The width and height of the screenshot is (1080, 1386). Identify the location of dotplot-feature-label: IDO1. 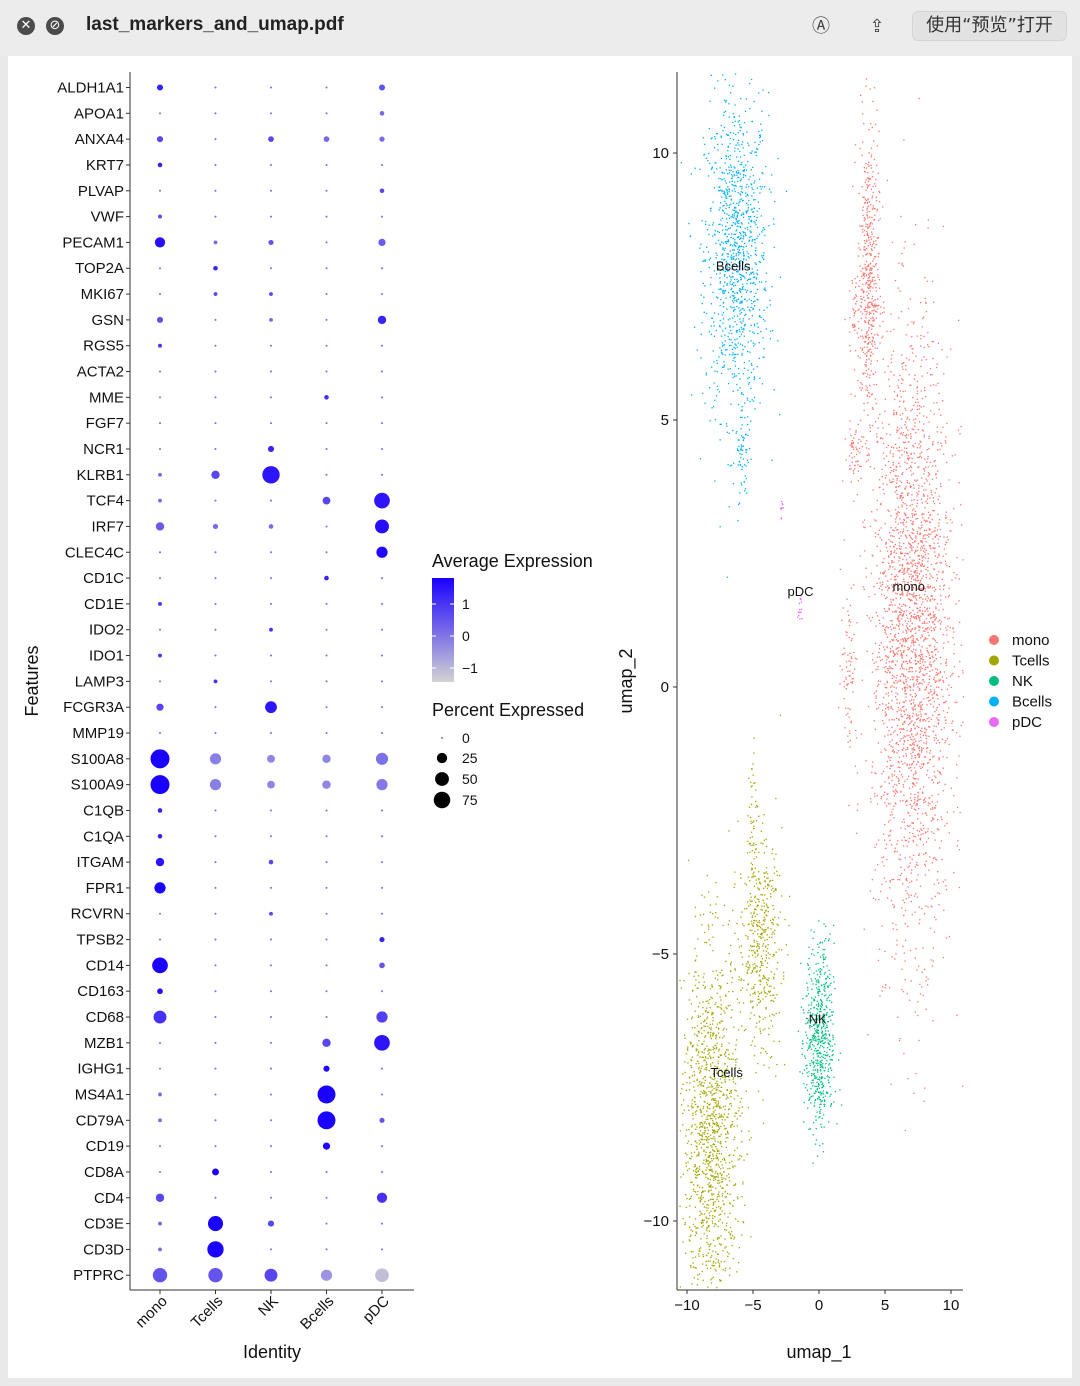
(106, 656).